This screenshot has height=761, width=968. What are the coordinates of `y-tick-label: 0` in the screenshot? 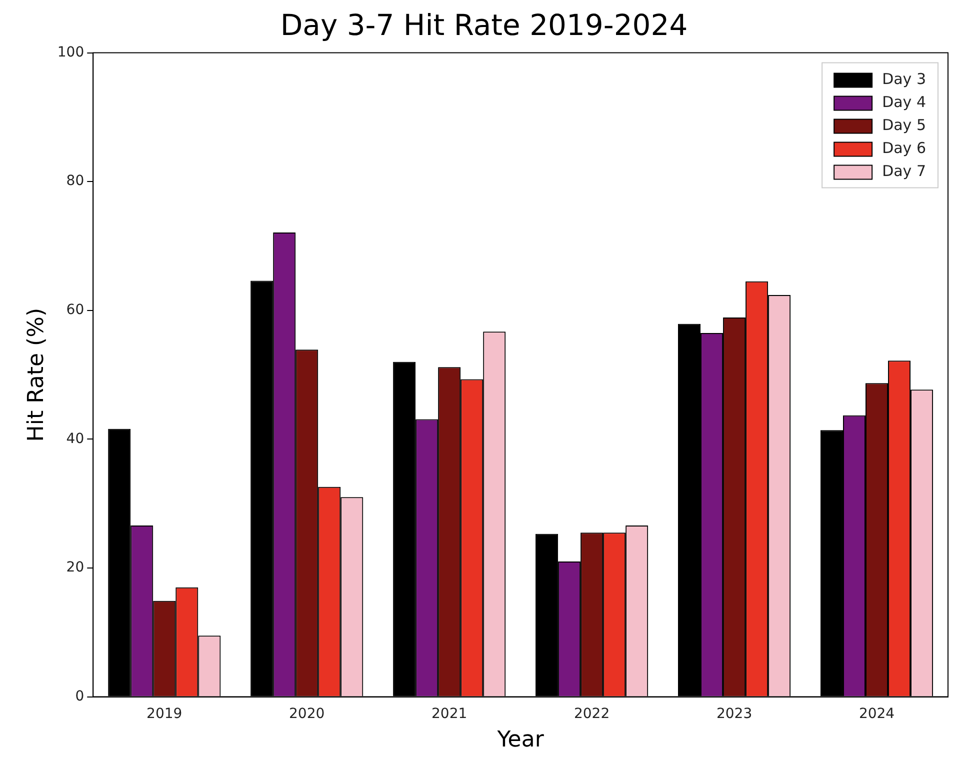 It's located at (79, 696).